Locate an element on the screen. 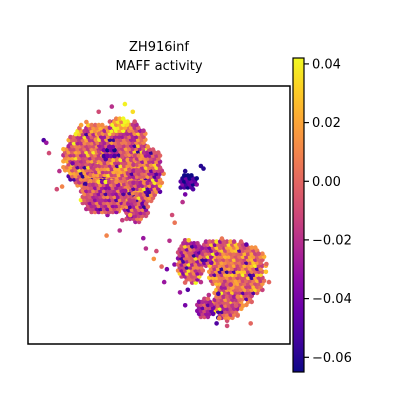 This screenshot has width=400, height=400. colorbar-tick-label: −0.02 is located at coordinates (332, 240).